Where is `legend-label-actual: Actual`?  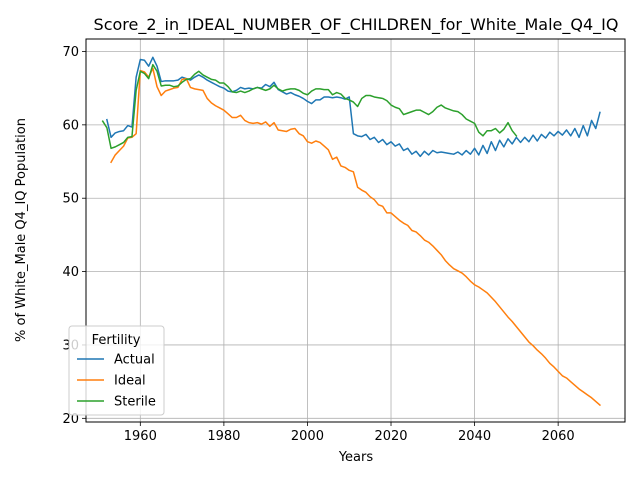 legend-label-actual: Actual is located at coordinates (134, 360).